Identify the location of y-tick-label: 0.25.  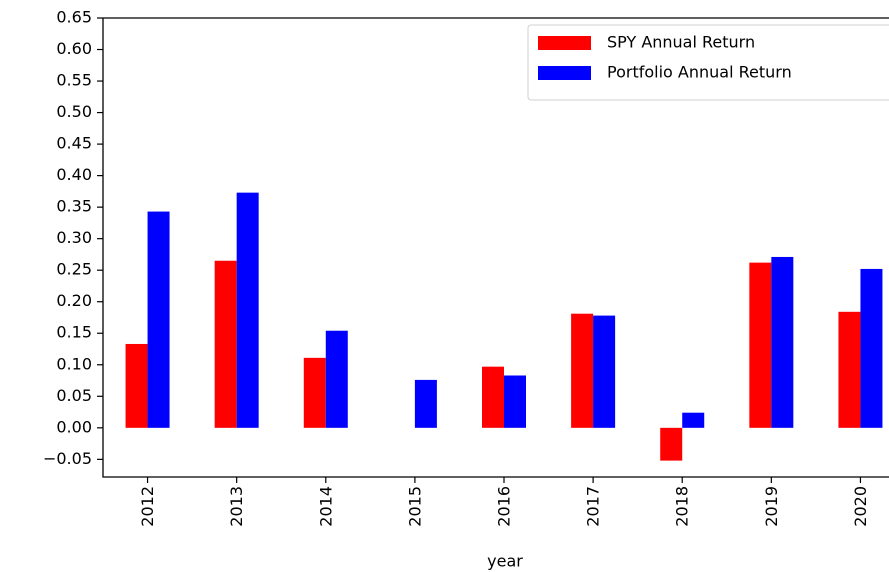
(74, 269).